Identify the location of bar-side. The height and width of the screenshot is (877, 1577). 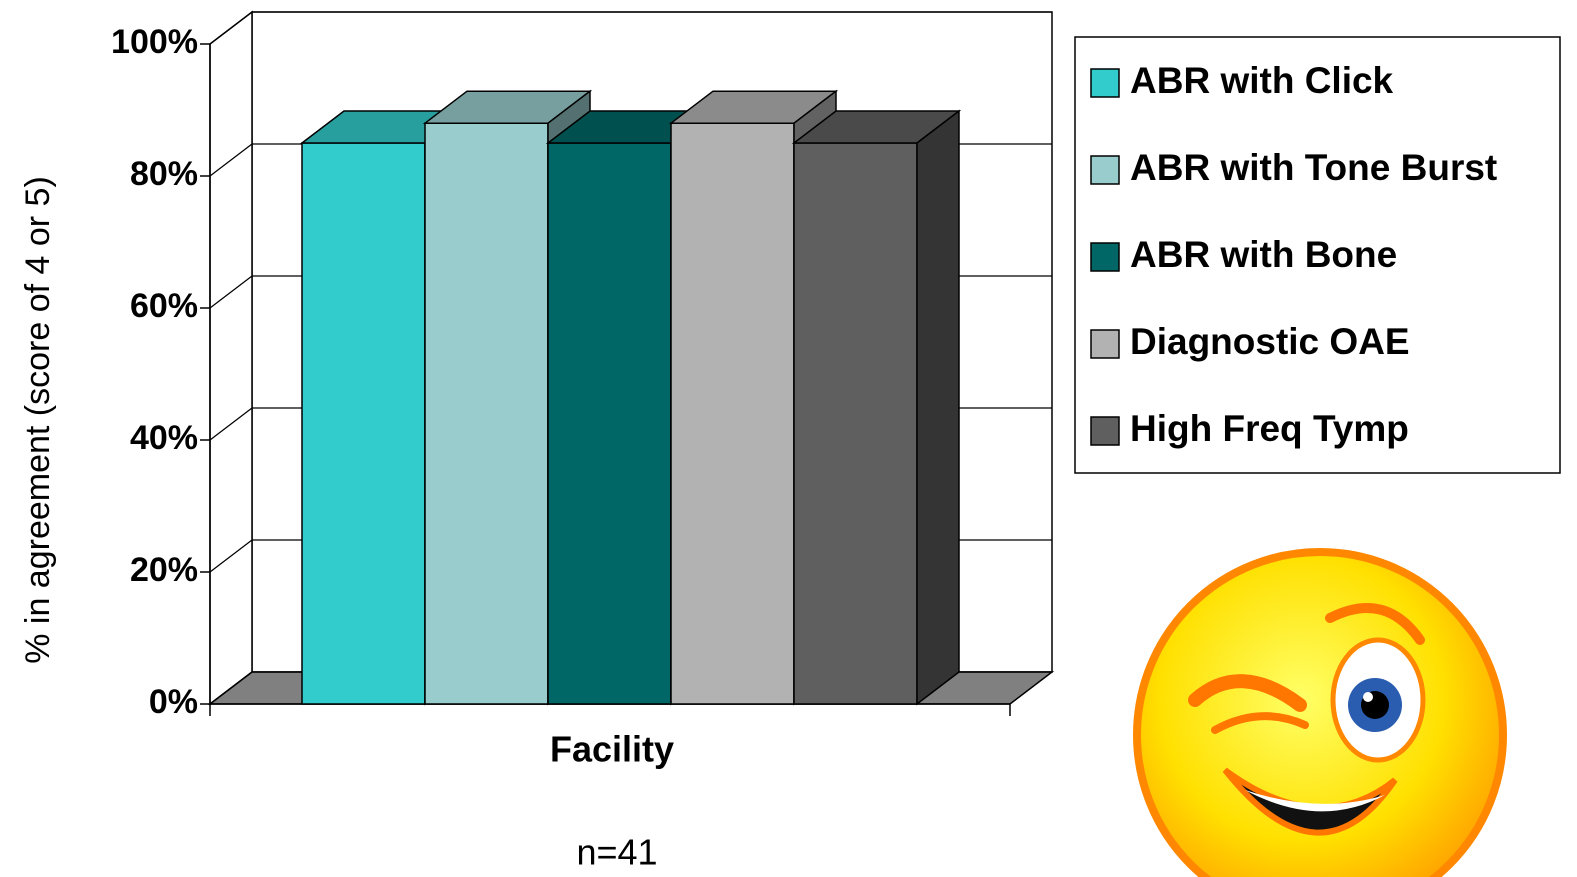
(938, 407).